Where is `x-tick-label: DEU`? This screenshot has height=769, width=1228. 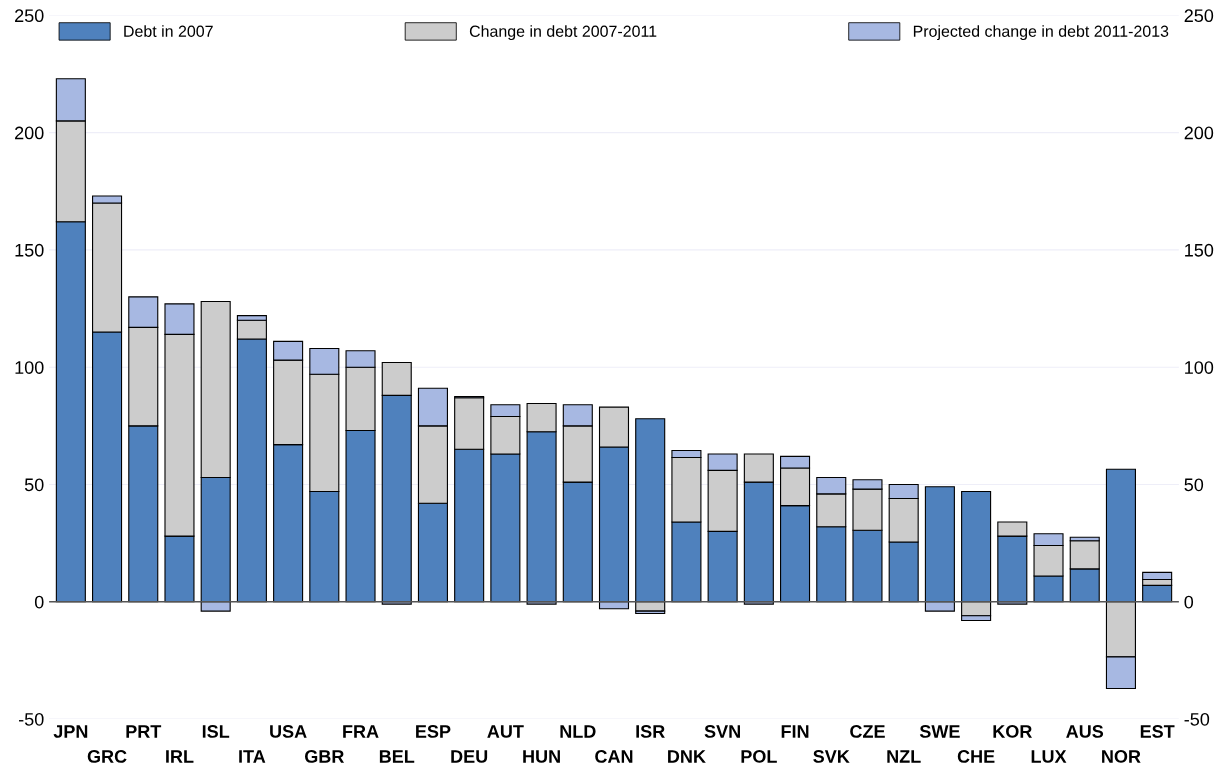
x-tick-label: DEU is located at coordinates (469, 756).